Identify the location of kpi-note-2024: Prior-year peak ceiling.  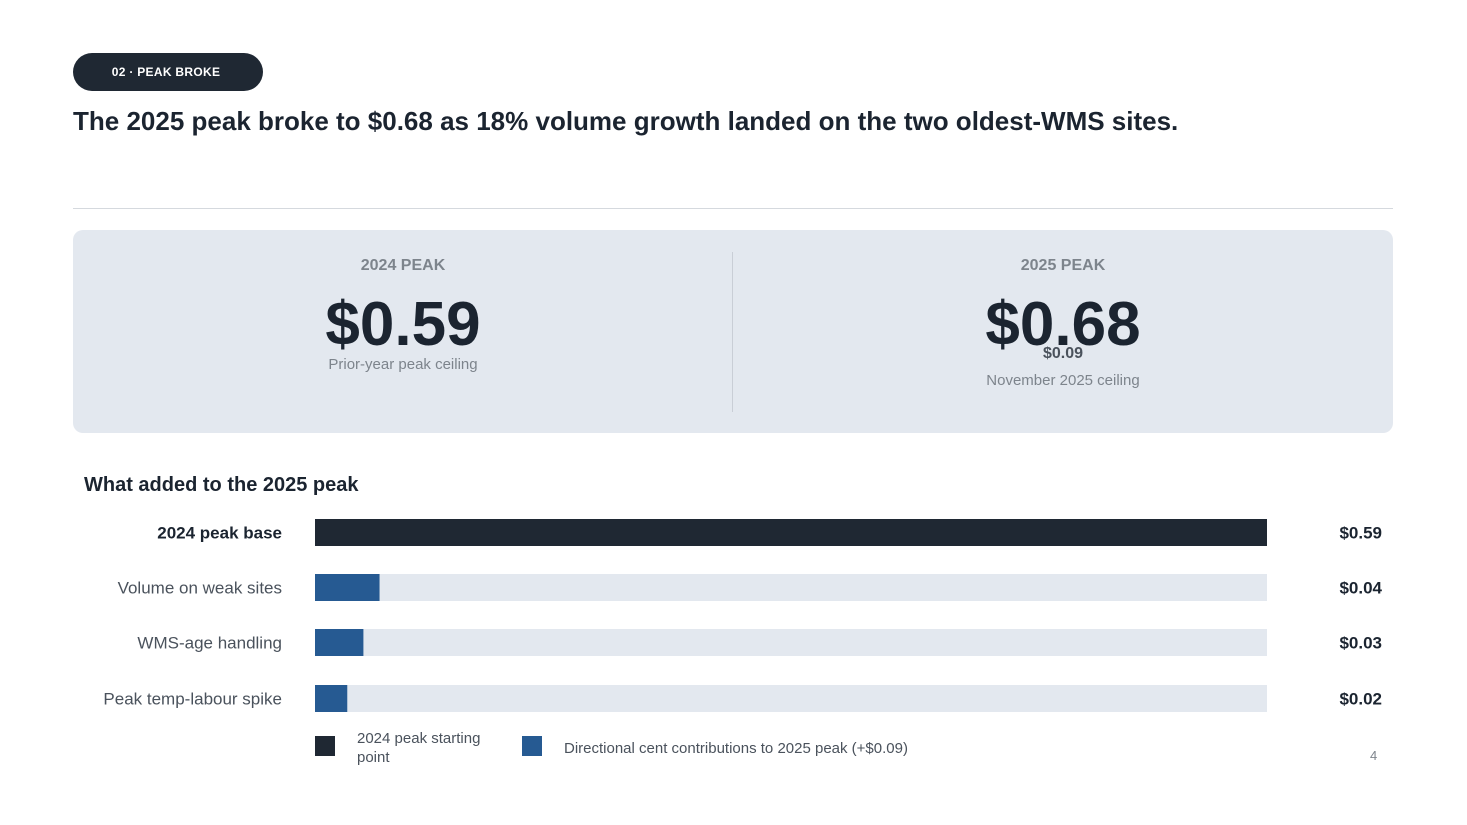
(403, 364).